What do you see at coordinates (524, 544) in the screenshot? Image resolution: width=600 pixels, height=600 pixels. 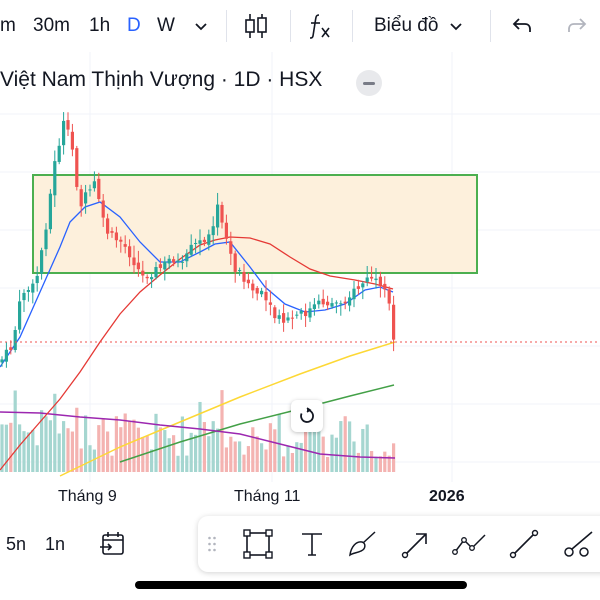 I see `trend-line-tool` at bounding box center [524, 544].